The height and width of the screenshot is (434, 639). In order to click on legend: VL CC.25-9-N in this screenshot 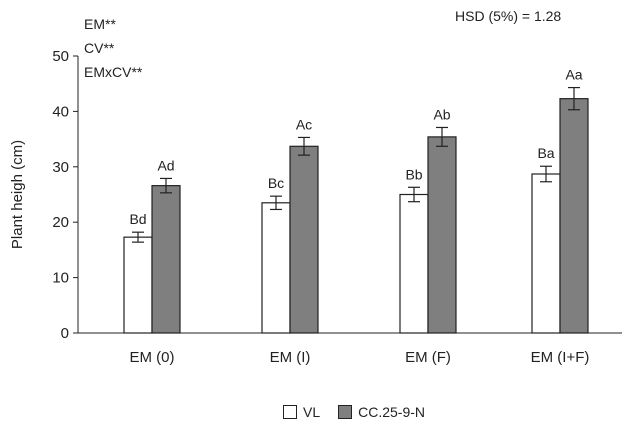, I will do `click(363, 412)`.